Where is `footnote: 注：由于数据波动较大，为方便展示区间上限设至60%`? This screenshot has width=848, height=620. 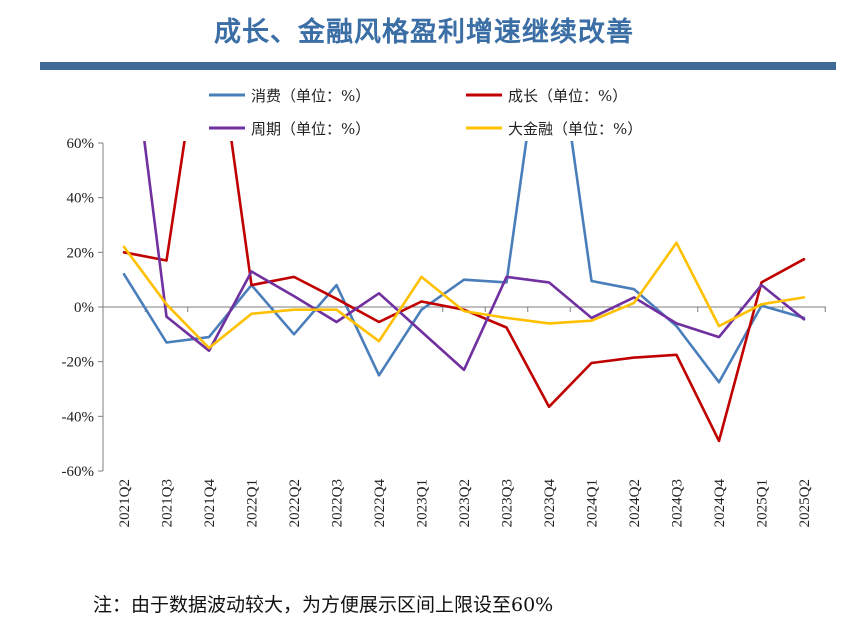 footnote: 注：由于数据波动较大，为方便展示区间上限设至60% is located at coordinates (323, 605).